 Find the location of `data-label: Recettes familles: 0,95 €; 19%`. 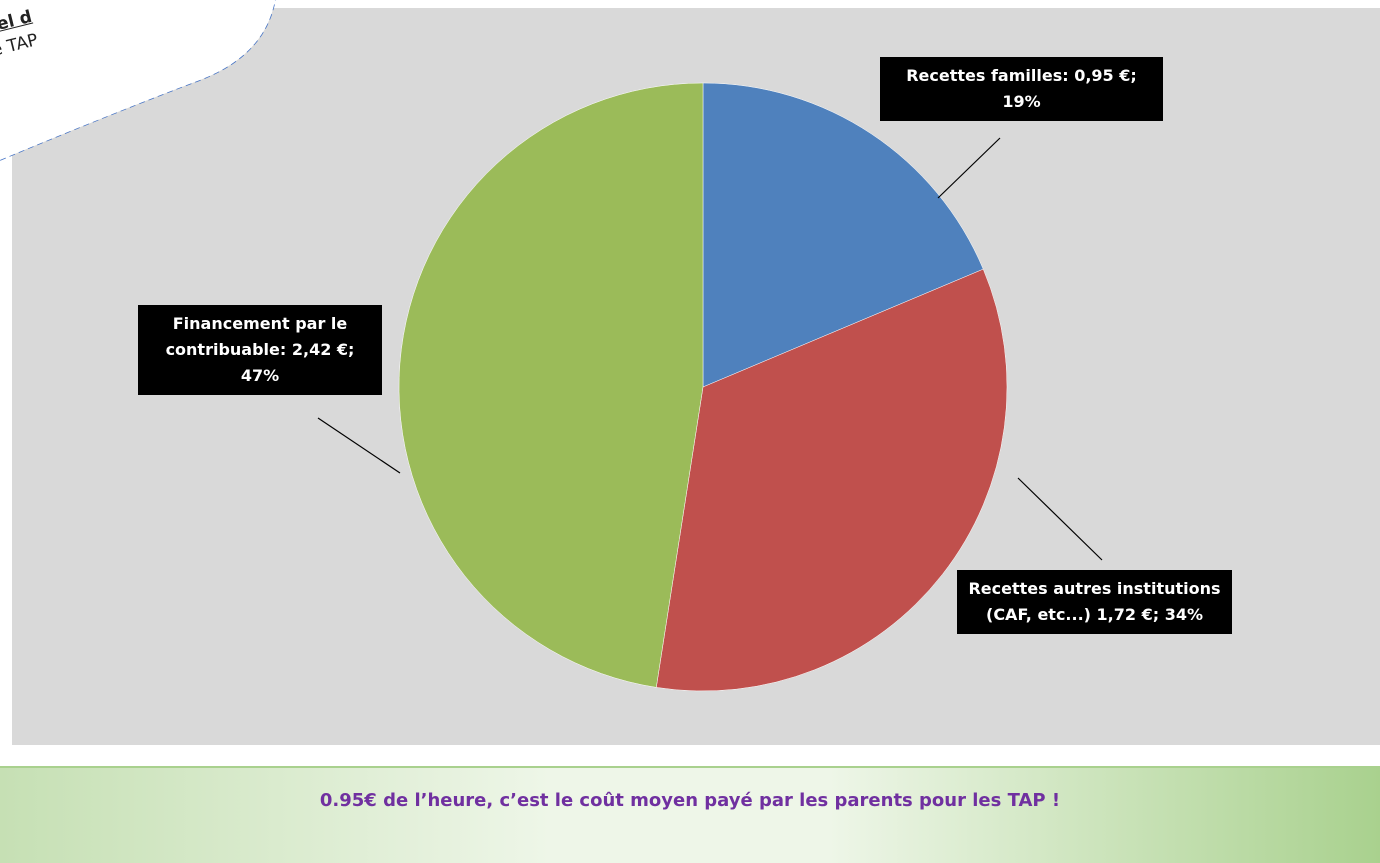

data-label: Recettes familles: 0,95 €; 19% is located at coordinates (1021, 89).